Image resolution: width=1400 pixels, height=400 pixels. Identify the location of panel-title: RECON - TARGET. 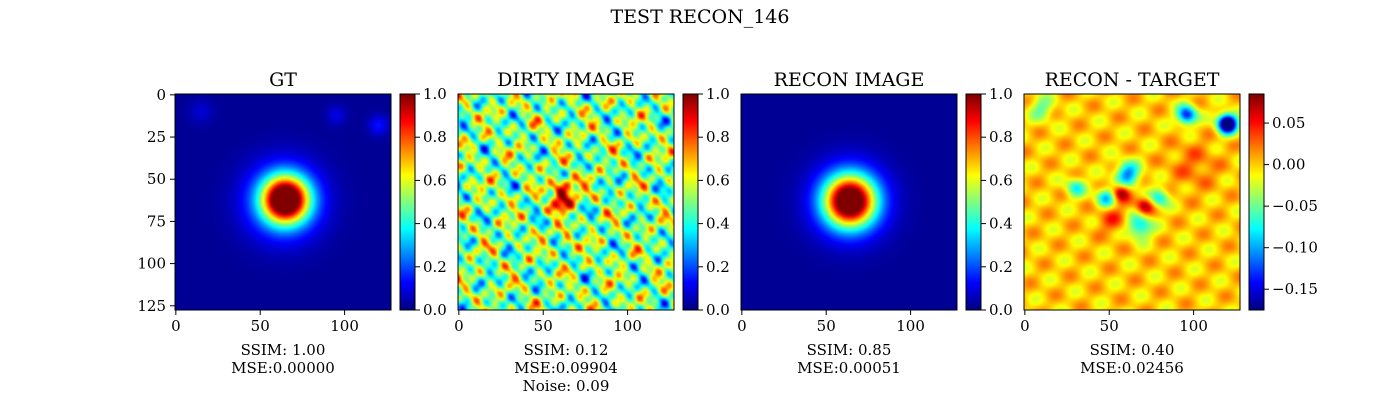
(1132, 80).